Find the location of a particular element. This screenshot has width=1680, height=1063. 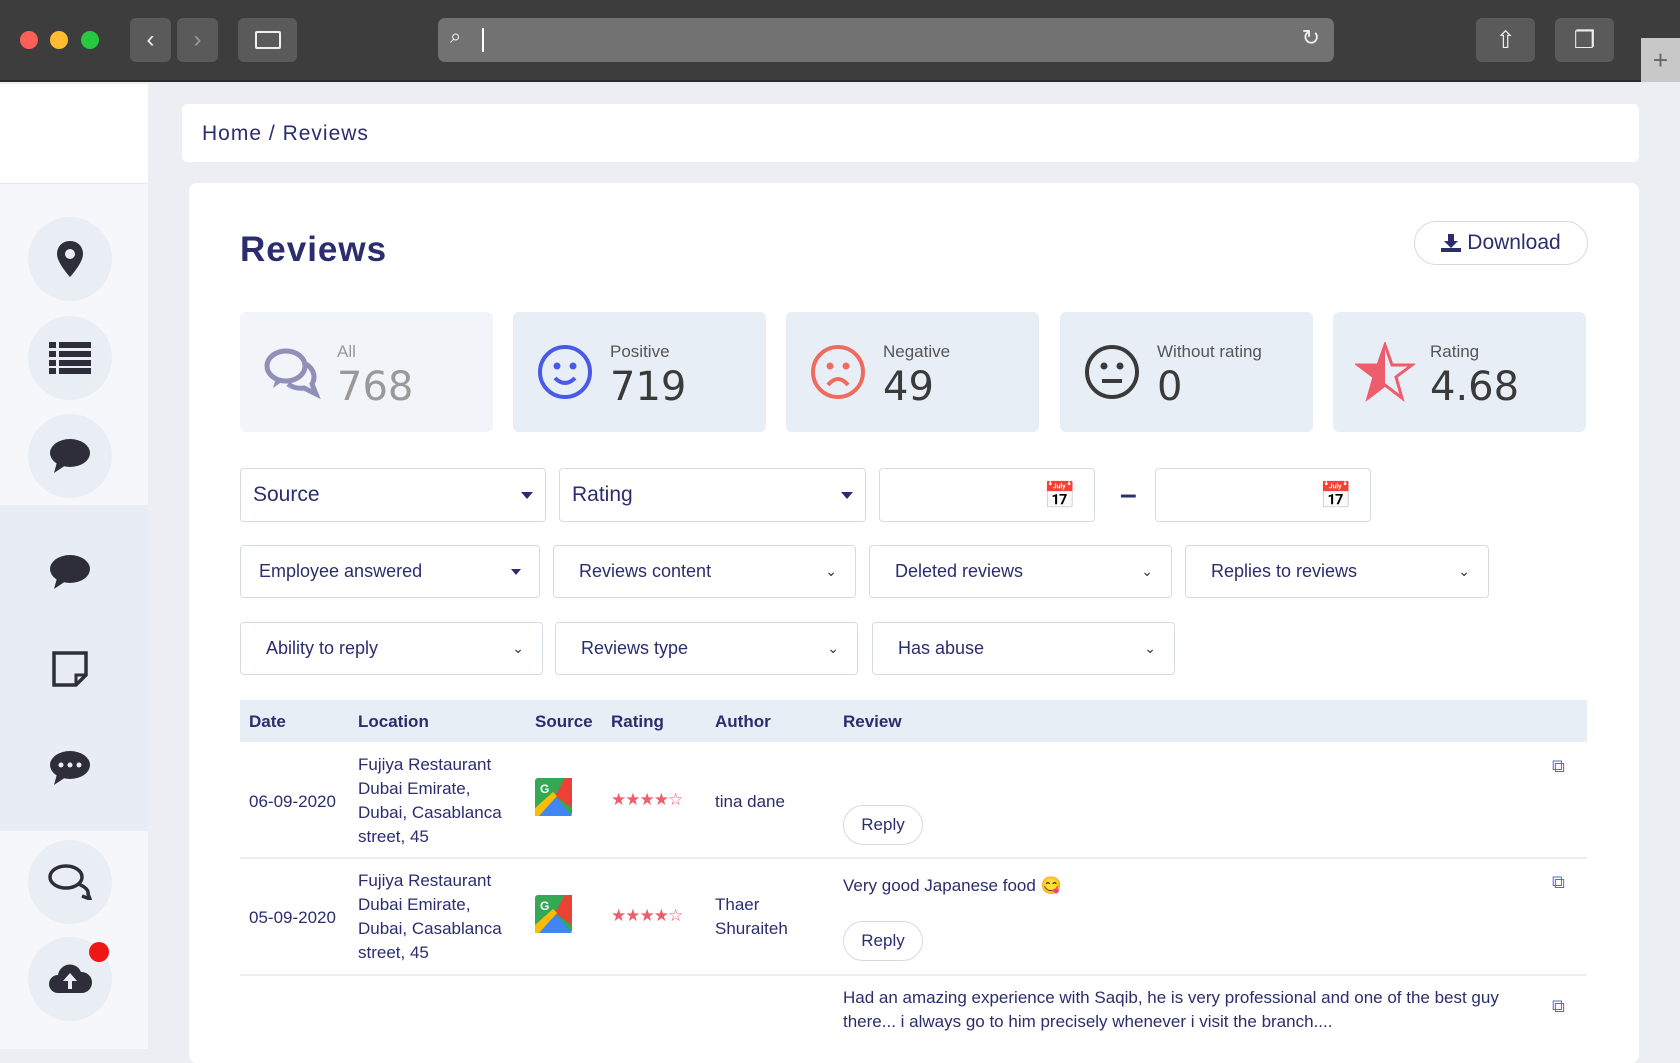

sidebar-item-notes is located at coordinates (70, 669).